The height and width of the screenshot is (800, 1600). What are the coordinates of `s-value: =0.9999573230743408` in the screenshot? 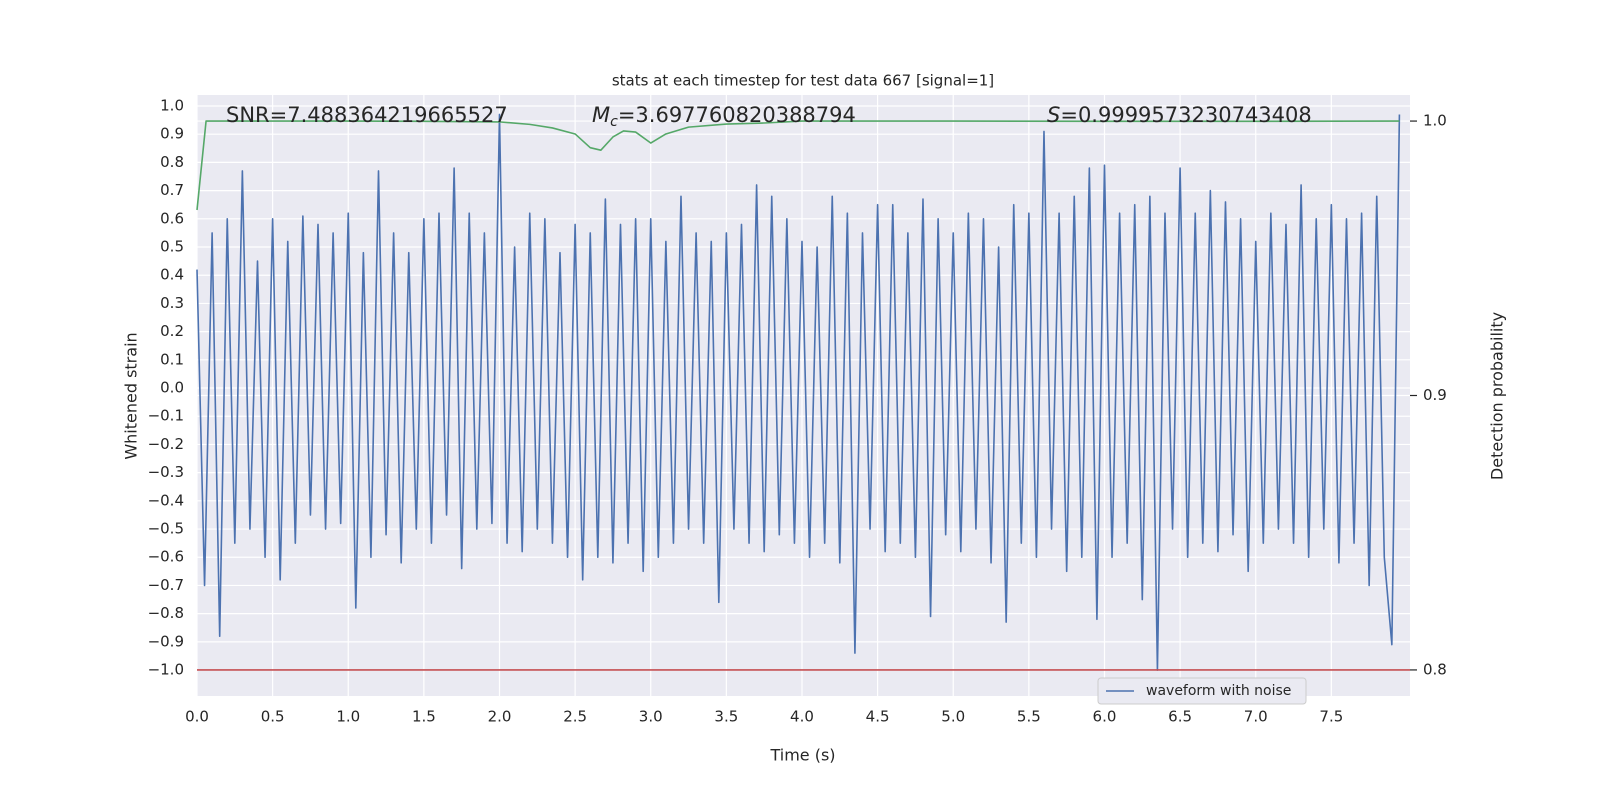 It's located at (1185, 115).